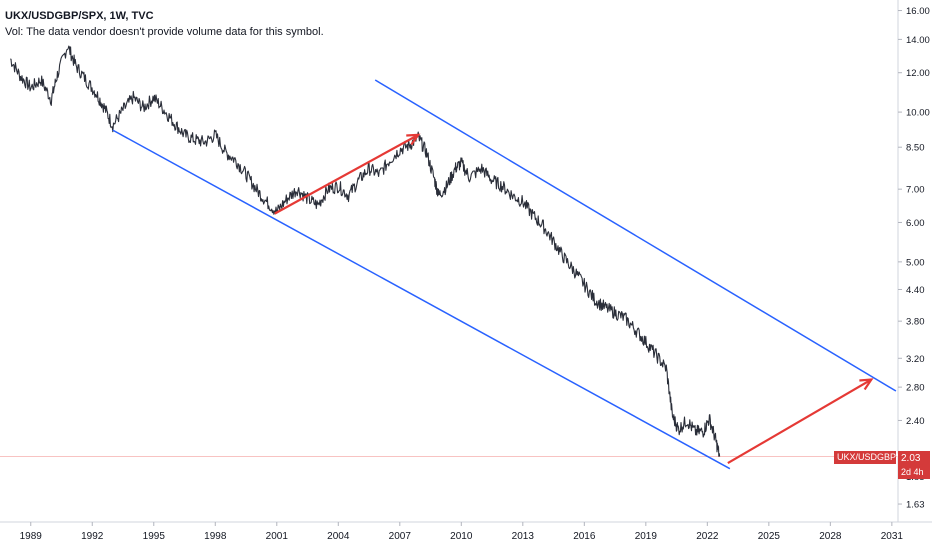  Describe the element at coordinates (338, 536) in the screenshot. I see `x-tick-label: 2004` at that location.